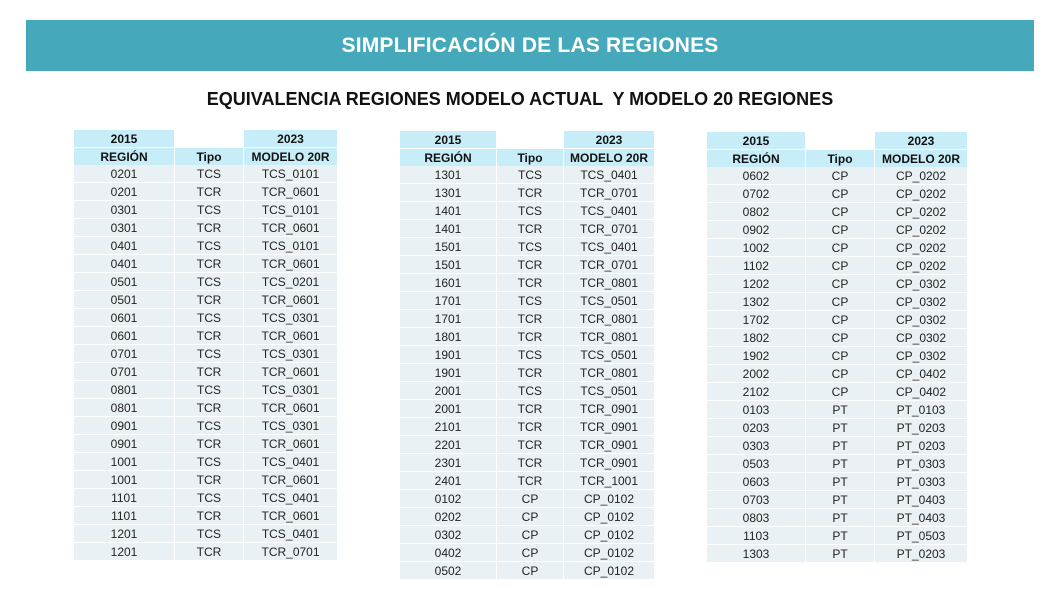  What do you see at coordinates (527, 517) in the screenshot?
I see `table-row: 0202 CP CP_0102` at bounding box center [527, 517].